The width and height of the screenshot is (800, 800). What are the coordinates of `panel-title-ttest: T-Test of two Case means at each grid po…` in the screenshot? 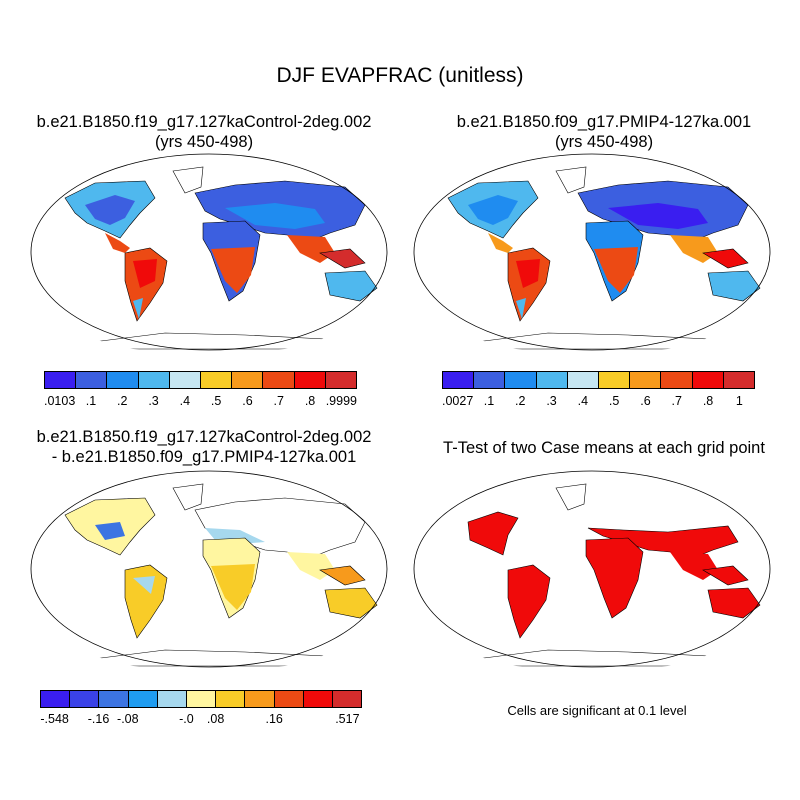 It's located at (604, 448).